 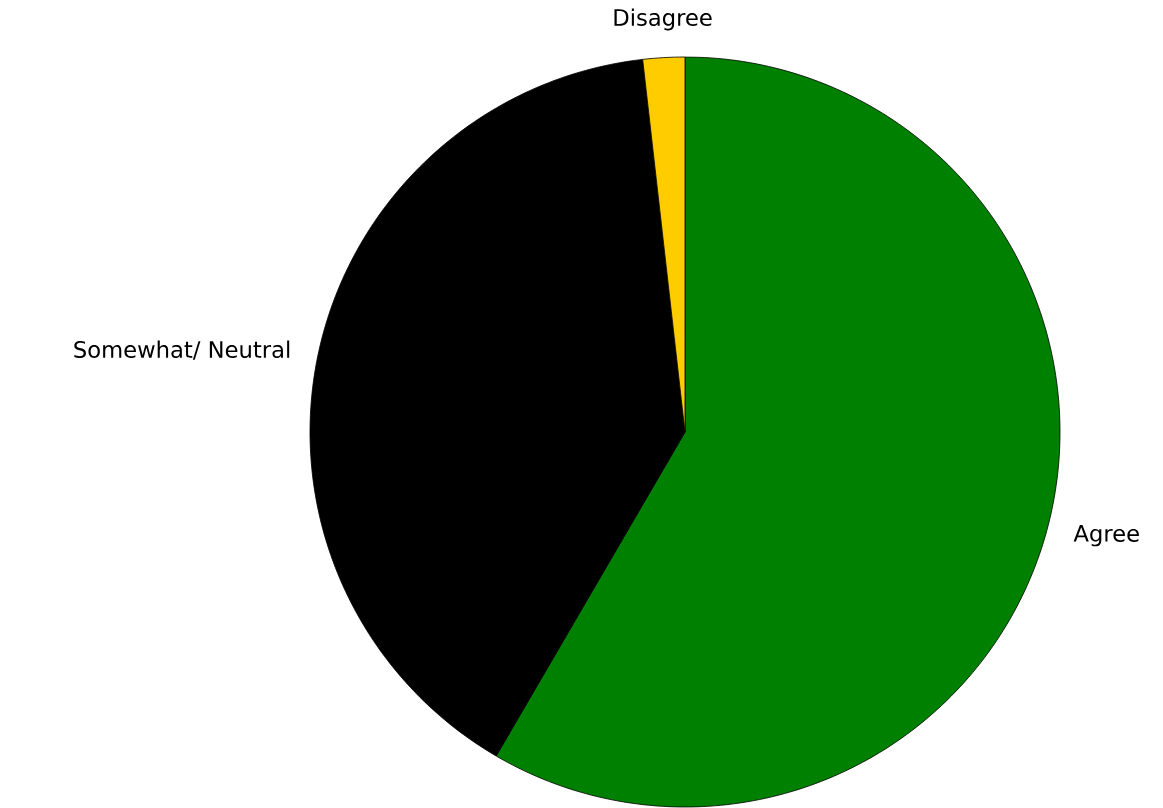 What do you see at coordinates (1106, 536) in the screenshot?
I see `slice-label: Agree` at bounding box center [1106, 536].